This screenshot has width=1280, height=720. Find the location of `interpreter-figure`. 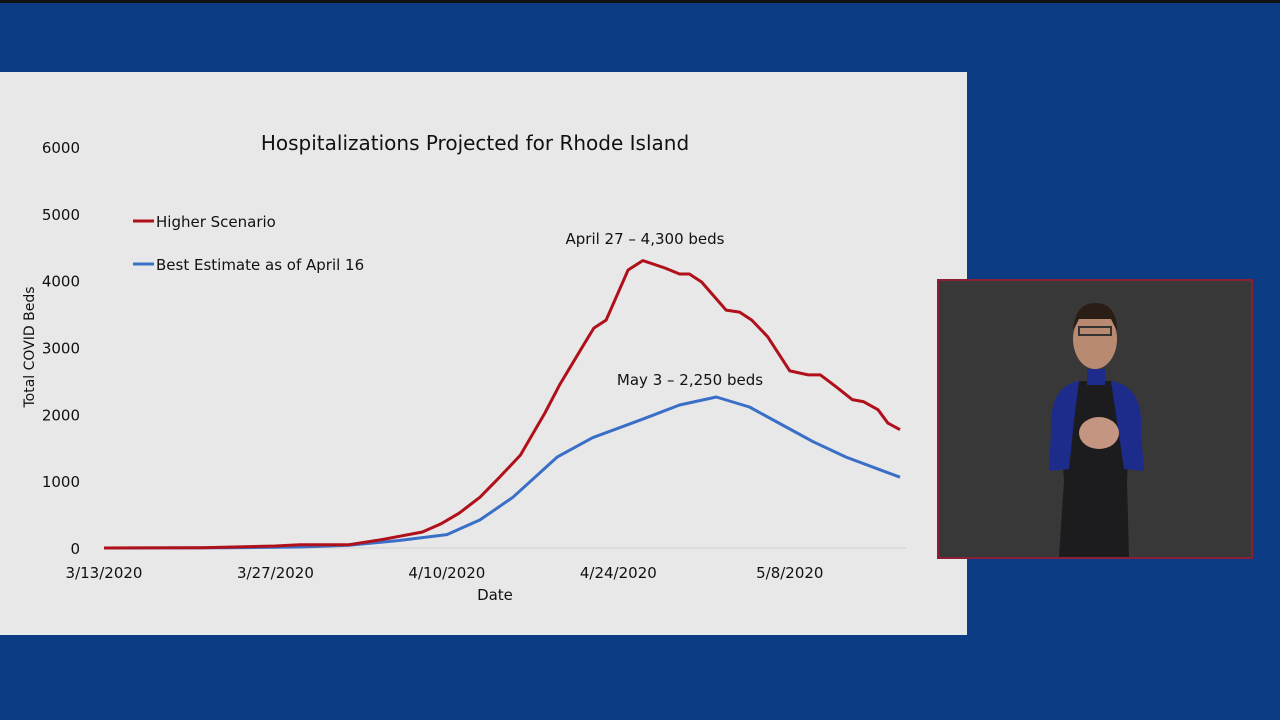

interpreter-figure is located at coordinates (1095, 419).